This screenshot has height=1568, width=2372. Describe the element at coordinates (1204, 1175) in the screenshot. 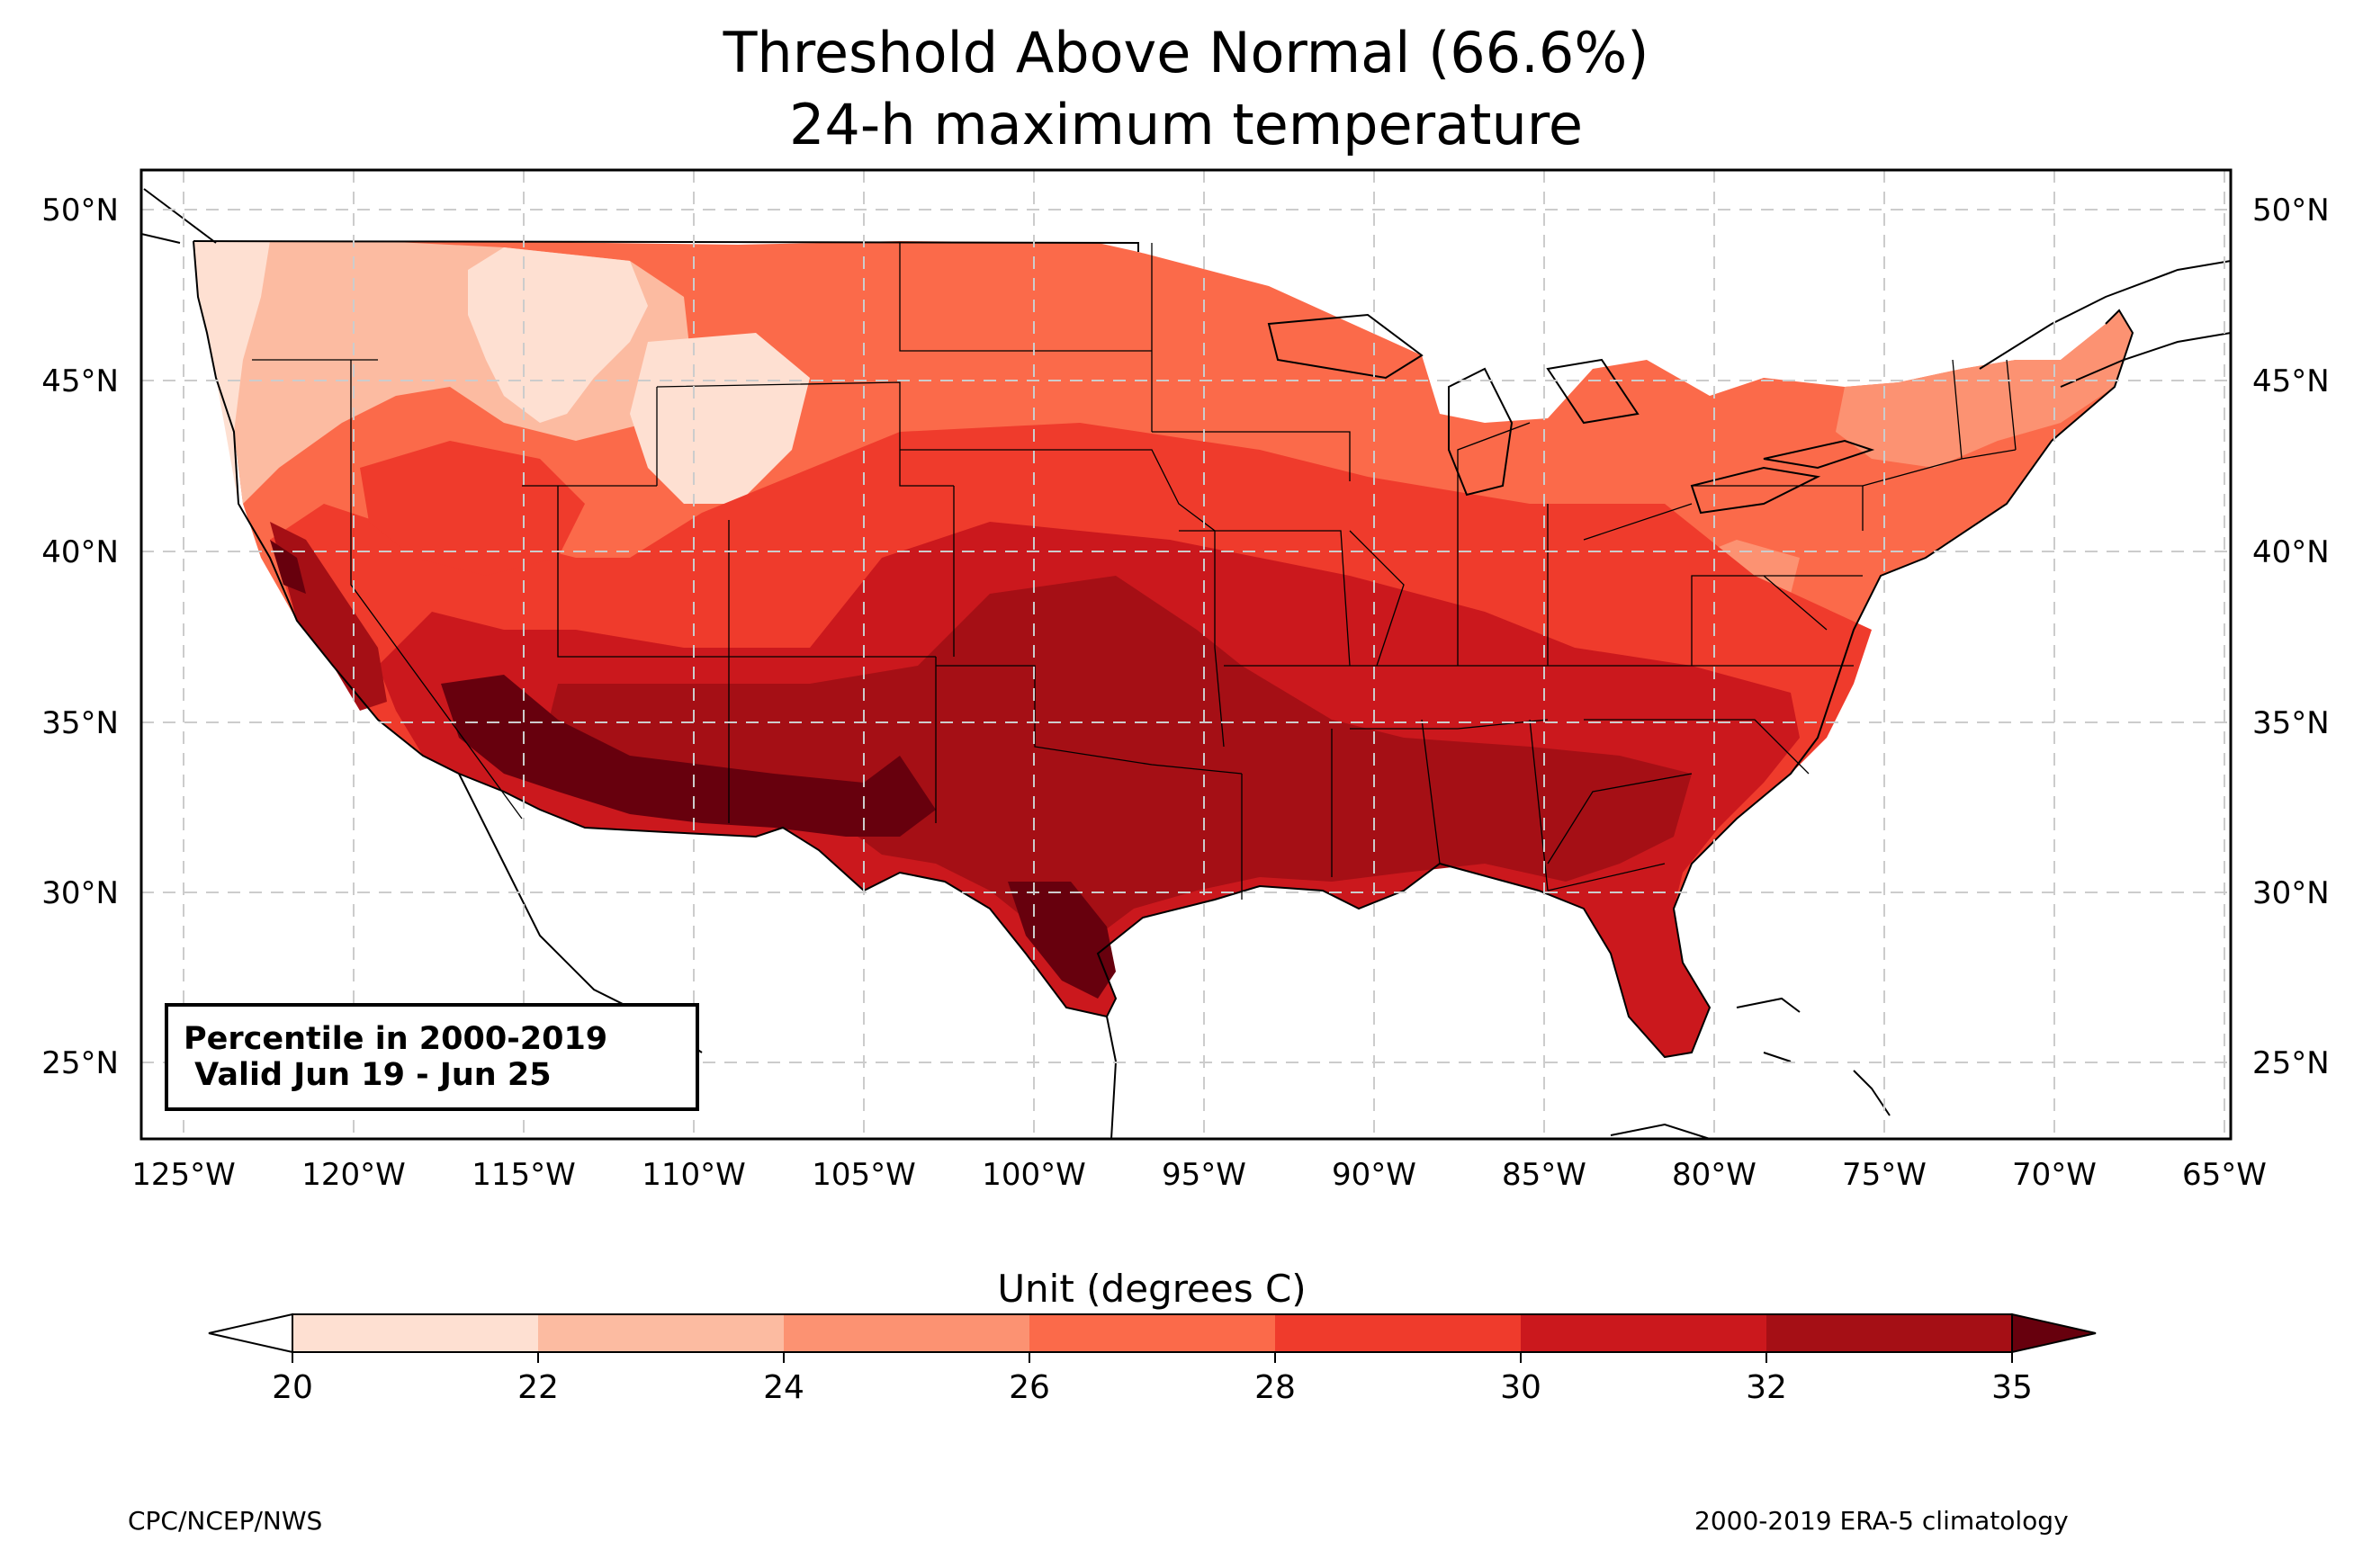

I see `lon-label: 95°W` at that location.